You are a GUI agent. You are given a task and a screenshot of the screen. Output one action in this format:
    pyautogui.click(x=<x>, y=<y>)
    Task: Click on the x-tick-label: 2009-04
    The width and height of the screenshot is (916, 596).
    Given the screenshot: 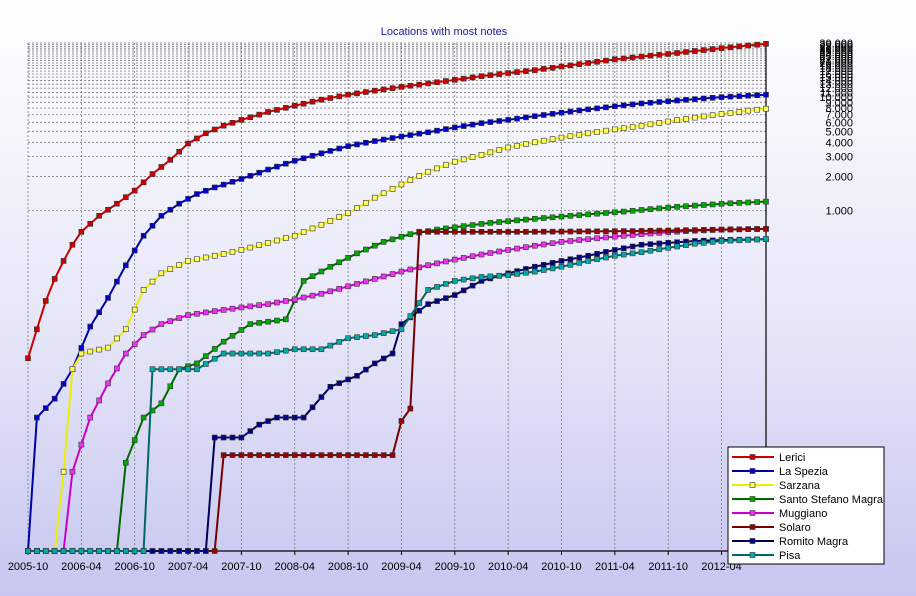 What is the action you would take?
    pyautogui.click(x=401, y=567)
    